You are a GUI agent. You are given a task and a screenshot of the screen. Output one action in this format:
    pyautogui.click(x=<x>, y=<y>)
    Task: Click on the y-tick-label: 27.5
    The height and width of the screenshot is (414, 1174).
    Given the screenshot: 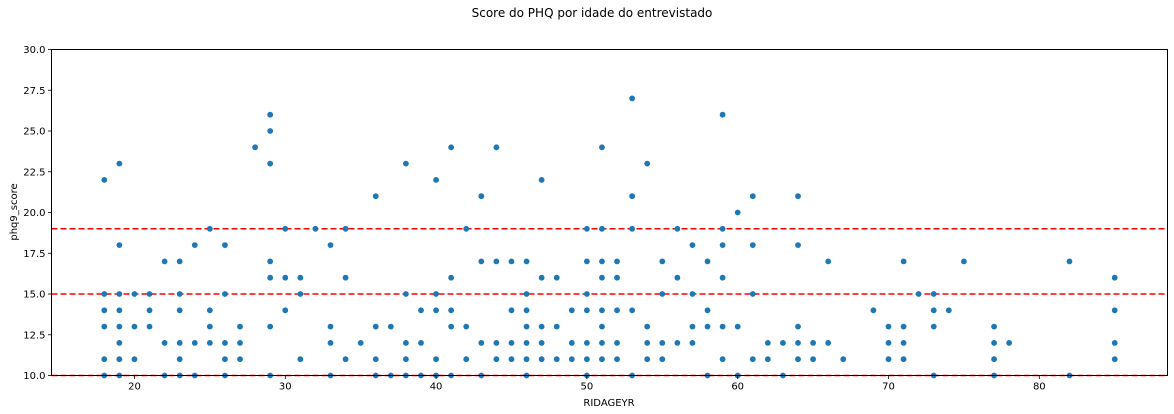 What is the action you would take?
    pyautogui.click(x=34, y=91)
    